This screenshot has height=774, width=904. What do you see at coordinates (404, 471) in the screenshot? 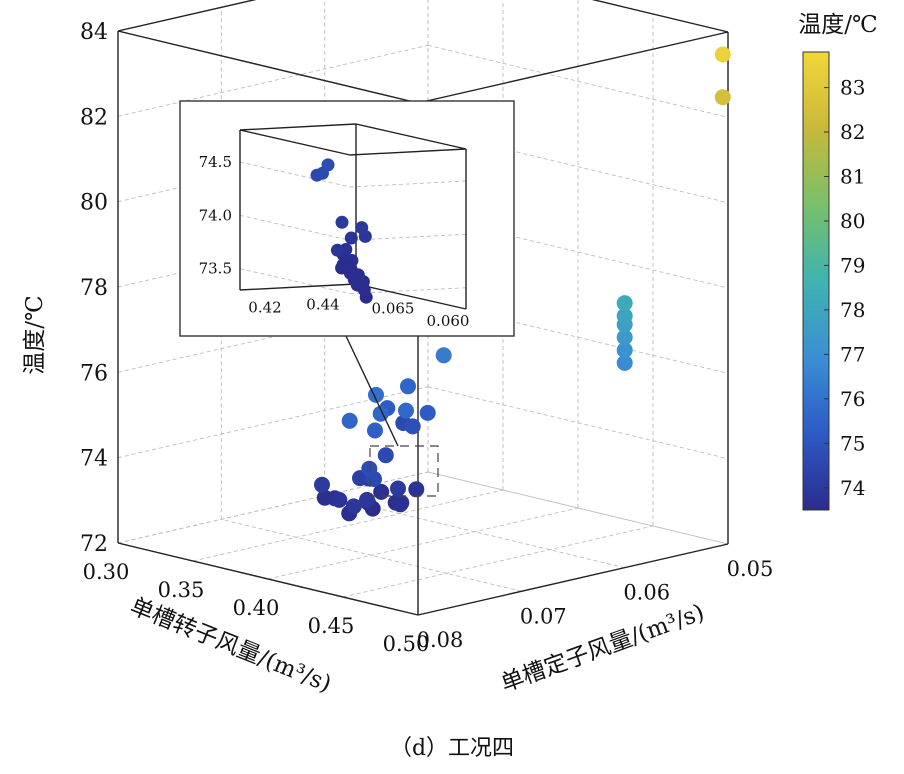
I see `zoom-region-box` at bounding box center [404, 471].